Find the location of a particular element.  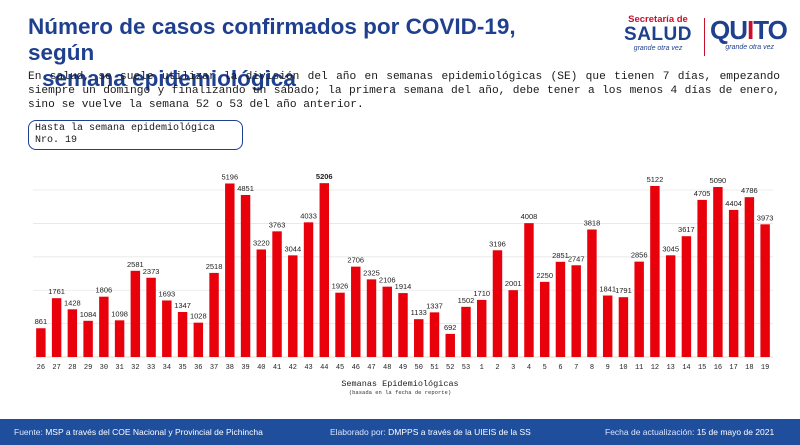

x-tick-label: 41 is located at coordinates (277, 368).